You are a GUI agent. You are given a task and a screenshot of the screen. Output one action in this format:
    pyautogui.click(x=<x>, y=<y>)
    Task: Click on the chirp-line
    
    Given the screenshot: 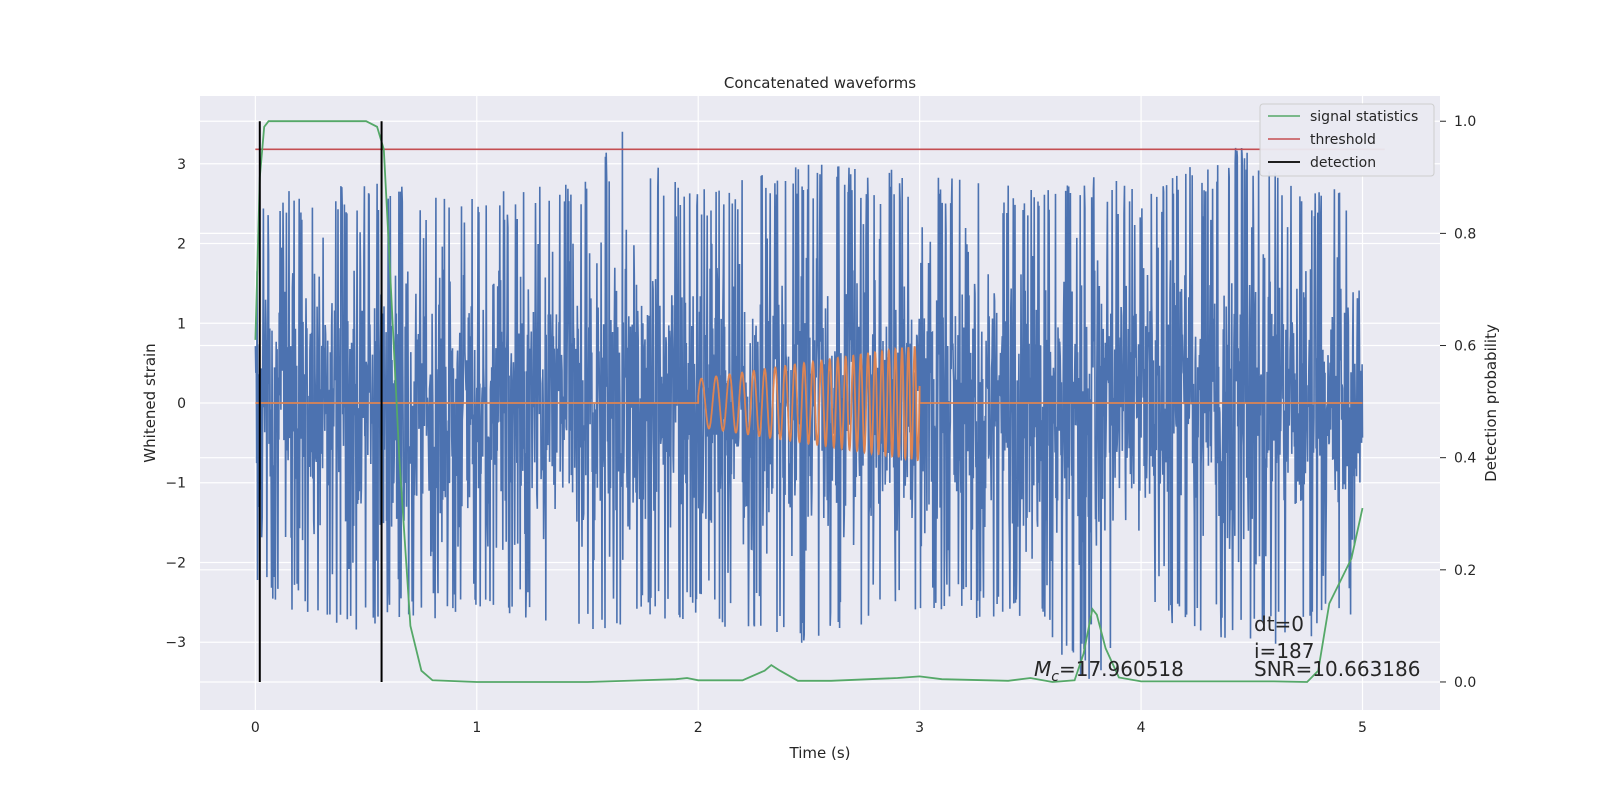 What is the action you would take?
    pyautogui.click(x=809, y=404)
    